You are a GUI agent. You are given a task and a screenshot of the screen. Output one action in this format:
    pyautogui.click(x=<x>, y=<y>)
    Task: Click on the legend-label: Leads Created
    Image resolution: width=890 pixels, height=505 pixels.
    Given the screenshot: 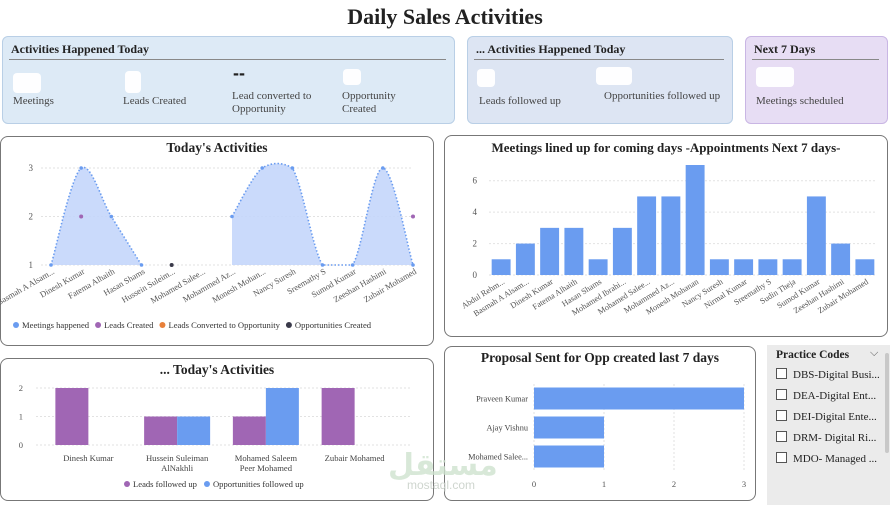 What is the action you would take?
    pyautogui.click(x=129, y=325)
    